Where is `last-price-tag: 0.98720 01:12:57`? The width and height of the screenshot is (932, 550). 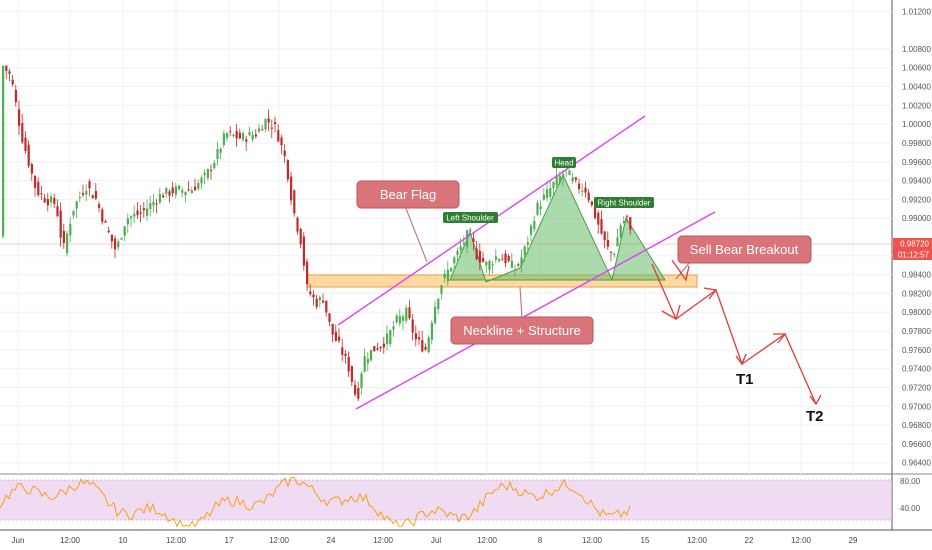 last-price-tag: 0.98720 01:12:57 is located at coordinates (912, 249).